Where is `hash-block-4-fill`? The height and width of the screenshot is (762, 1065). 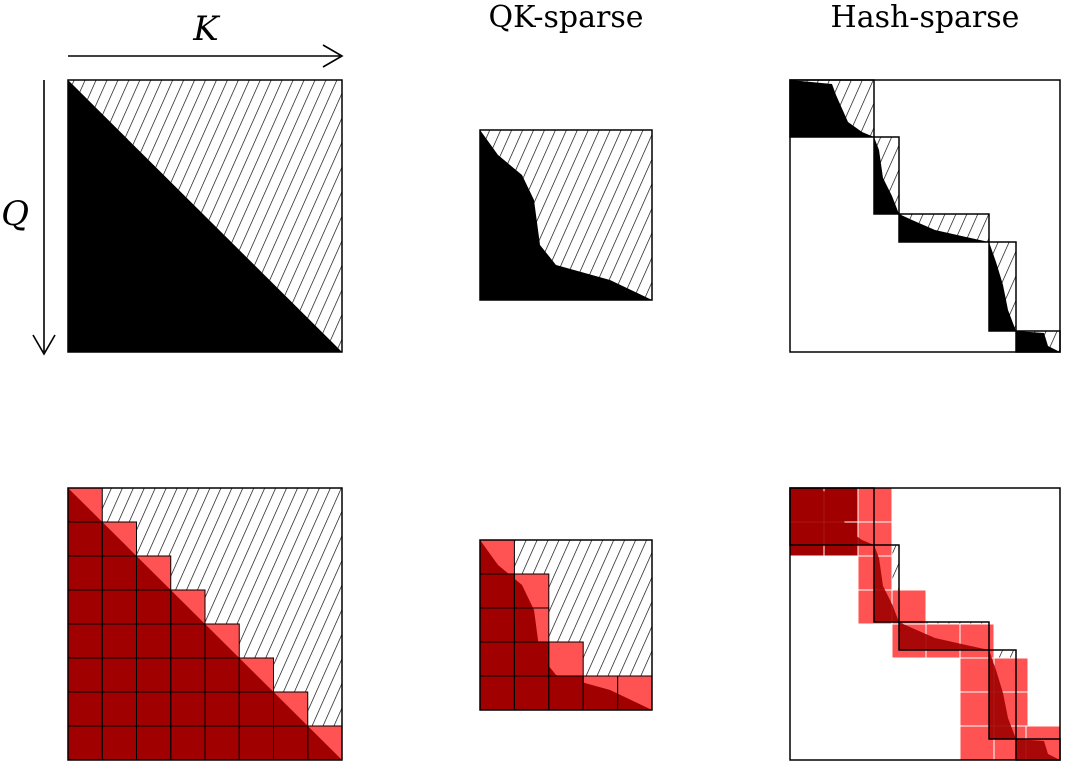
hash-block-4-fill is located at coordinates (1002, 286).